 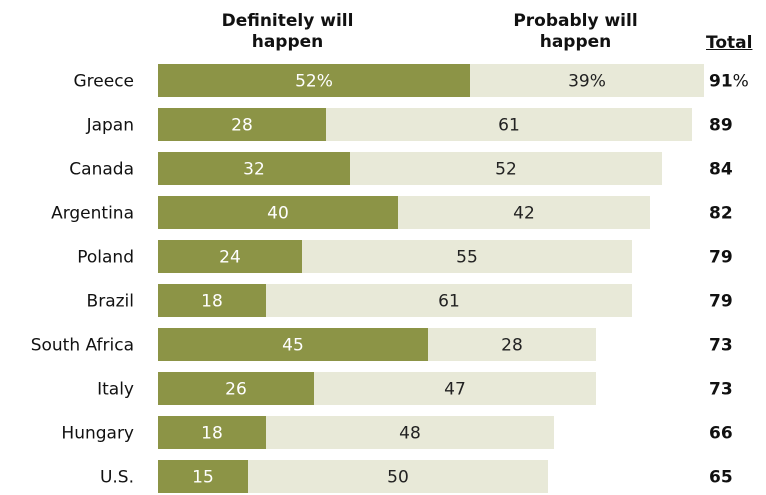 I want to click on total-value: 84, so click(x=721, y=170).